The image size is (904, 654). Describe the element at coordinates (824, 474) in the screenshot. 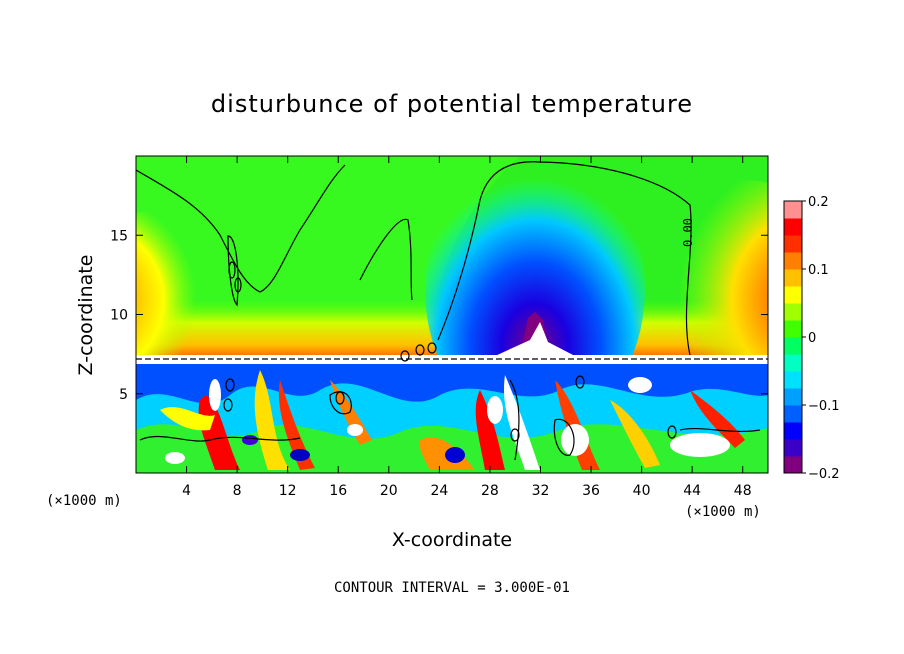

I see `colorbar-tick-label: −0.2` at that location.